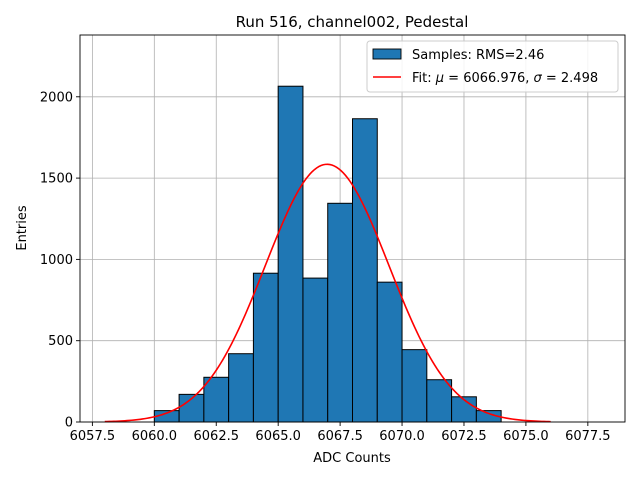  Describe the element at coordinates (488, 78) in the screenshot. I see `legend-fit-mu-value: = 6066.976,` at that location.